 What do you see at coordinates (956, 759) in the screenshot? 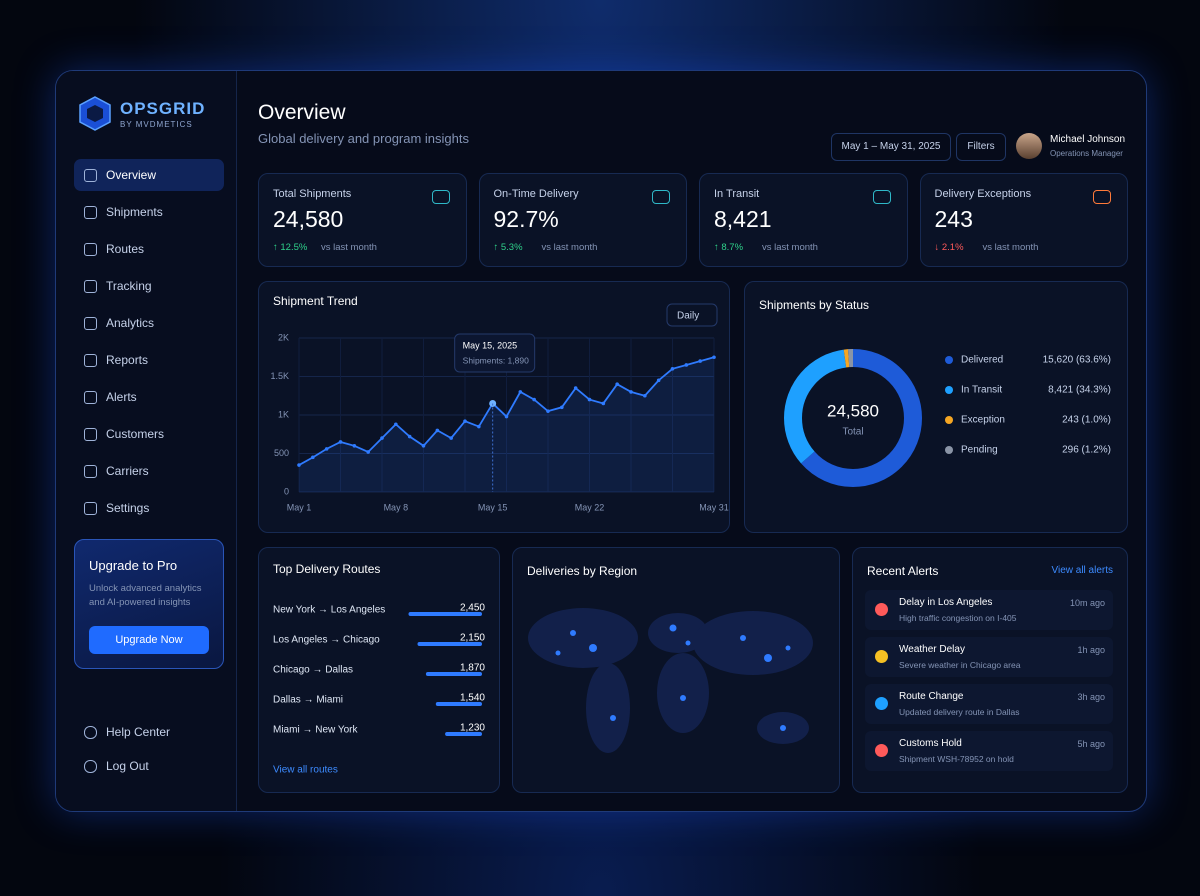
I see `alert-text: Shipment WSH-78952 on hold` at bounding box center [956, 759].